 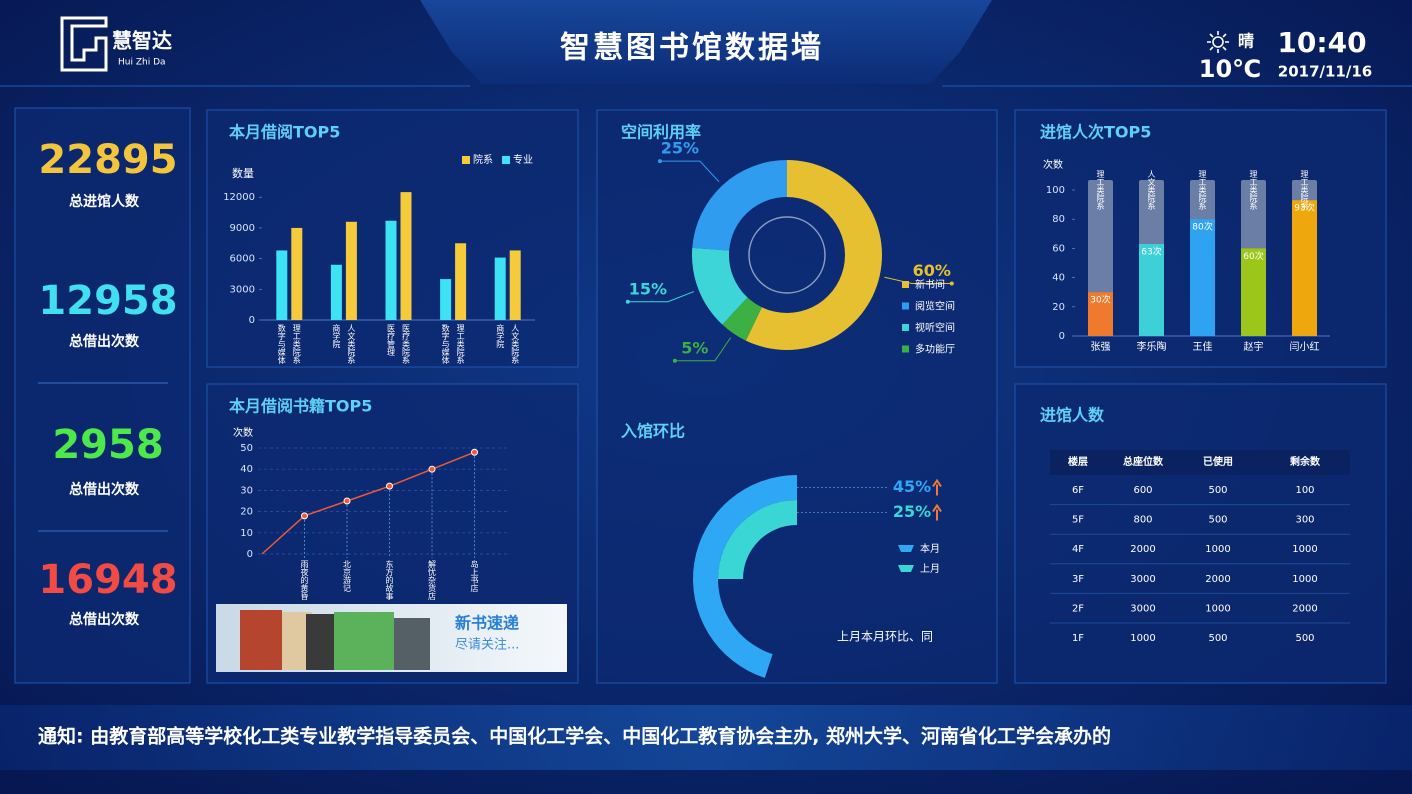 What do you see at coordinates (1151, 252) in the screenshot?
I see `value-label: 63次` at bounding box center [1151, 252].